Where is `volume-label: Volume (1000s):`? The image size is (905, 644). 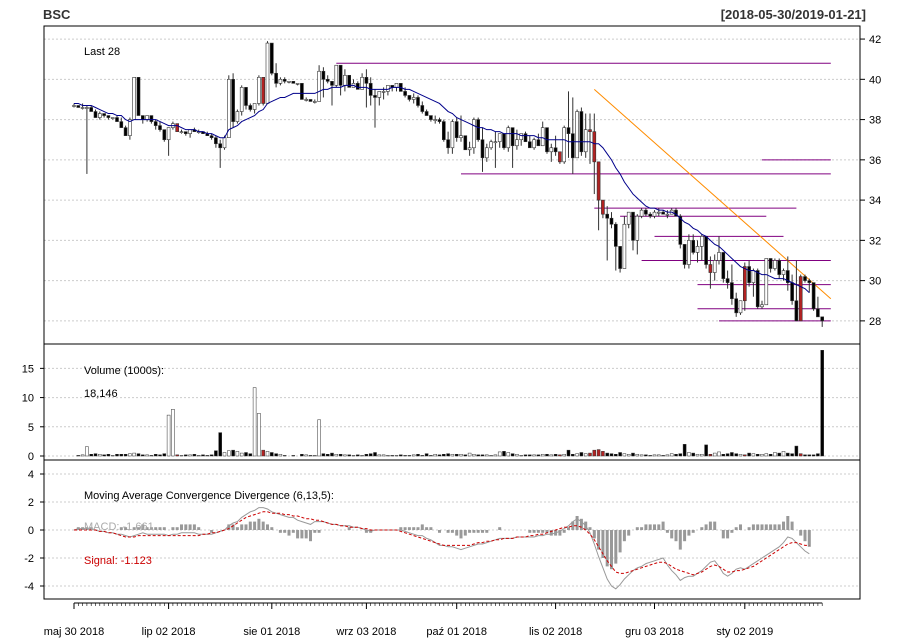 volume-label: Volume (1000s): is located at coordinates (124, 371).